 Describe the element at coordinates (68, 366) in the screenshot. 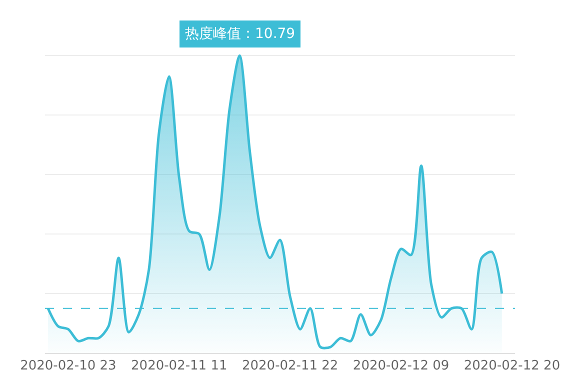

I see `x-tick-label: 2020-02-10 23` at that location.